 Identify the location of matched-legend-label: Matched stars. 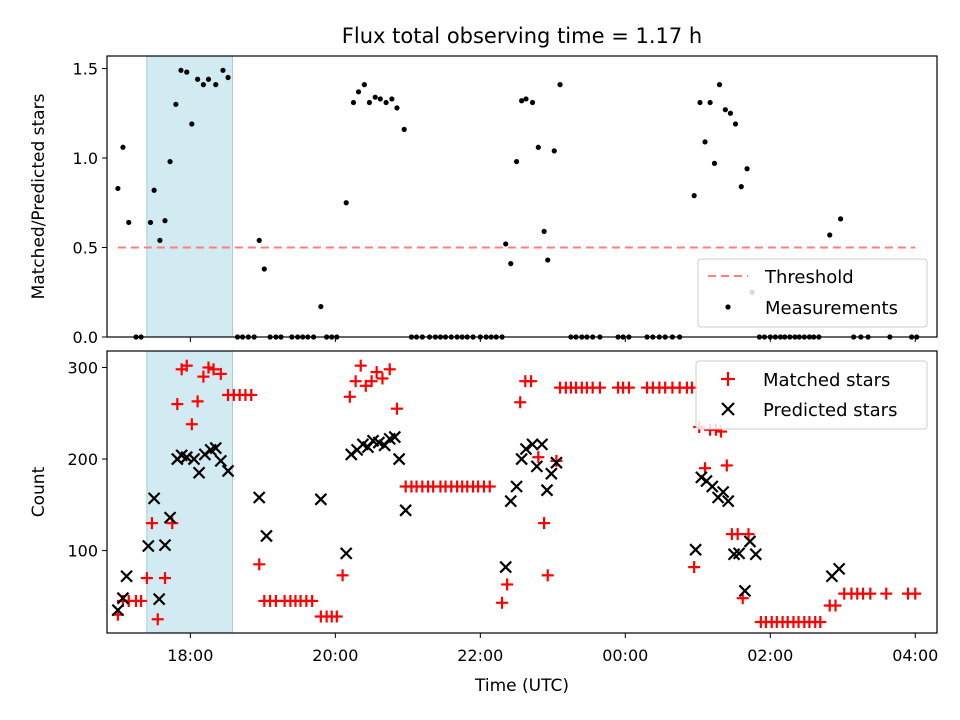
(826, 380).